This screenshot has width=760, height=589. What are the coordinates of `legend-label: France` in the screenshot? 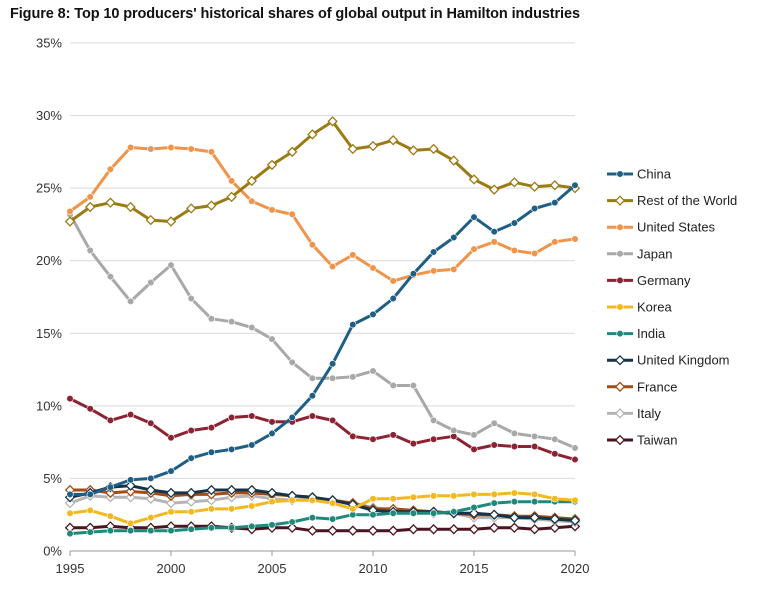 It's located at (657, 386).